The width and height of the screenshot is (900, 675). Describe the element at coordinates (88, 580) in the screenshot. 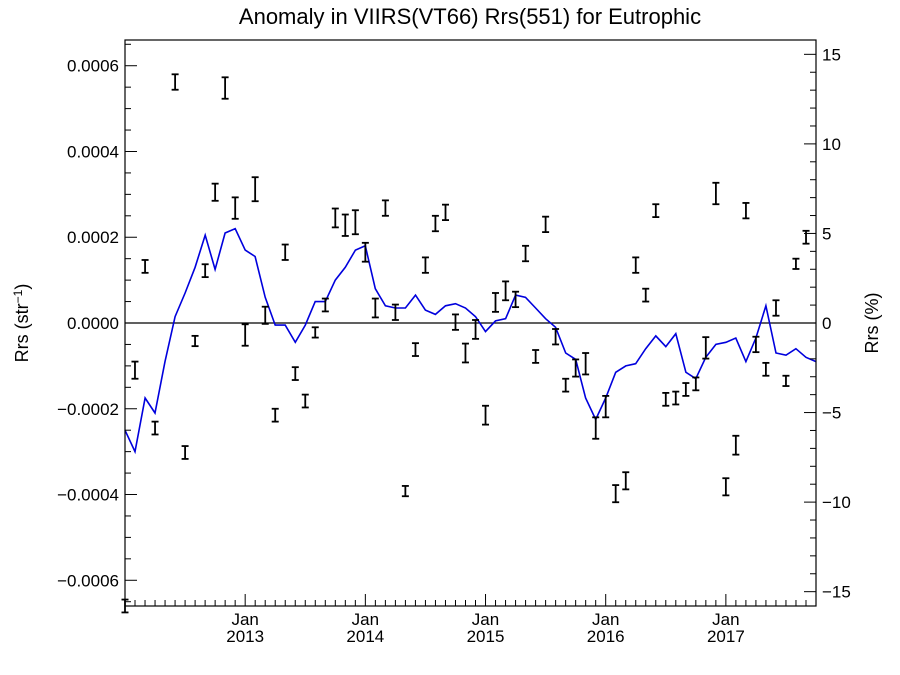

I see `y-tick-label: −0.0006` at that location.